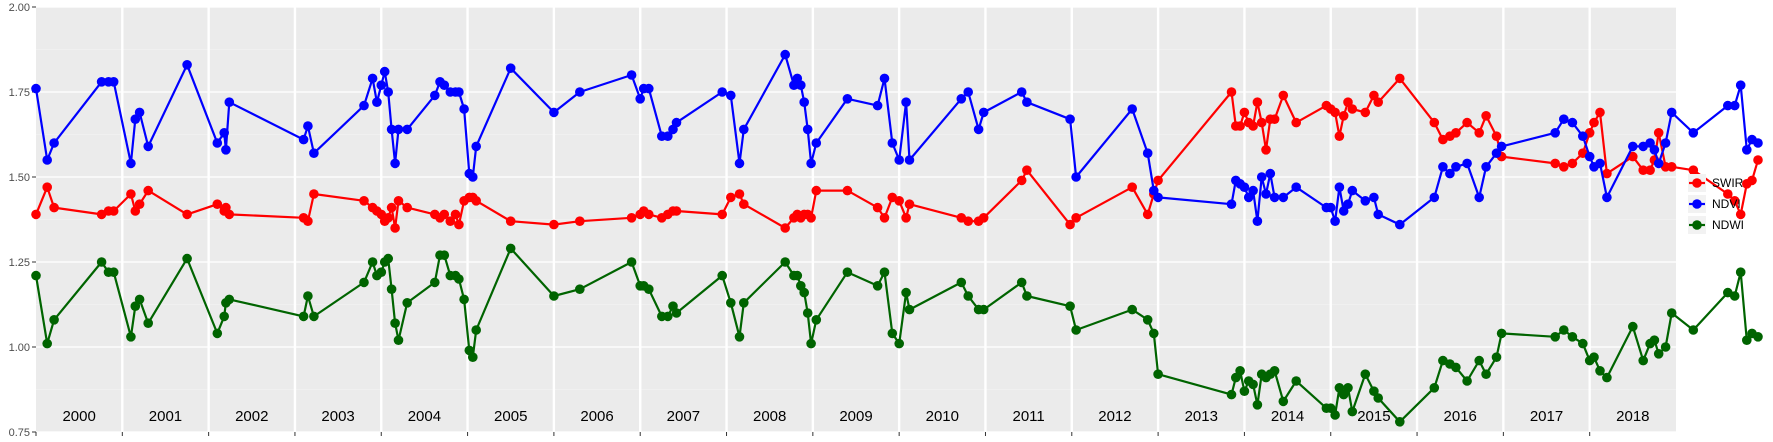 This screenshot has width=1773, height=442. Describe the element at coordinates (78, 416) in the screenshot. I see `year-label: 2000` at that location.